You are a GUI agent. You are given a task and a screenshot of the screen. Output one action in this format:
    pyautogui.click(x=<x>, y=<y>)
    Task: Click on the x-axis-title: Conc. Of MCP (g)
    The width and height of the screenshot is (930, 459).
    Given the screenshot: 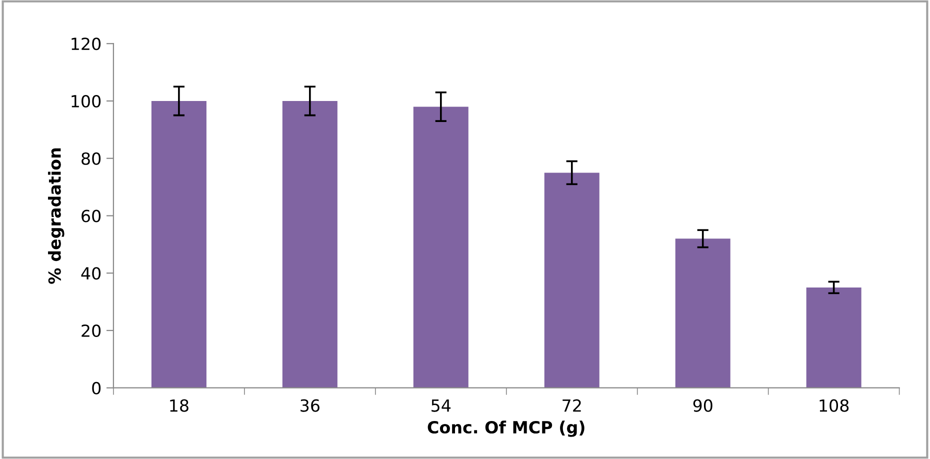 What is the action you would take?
    pyautogui.click(x=506, y=428)
    